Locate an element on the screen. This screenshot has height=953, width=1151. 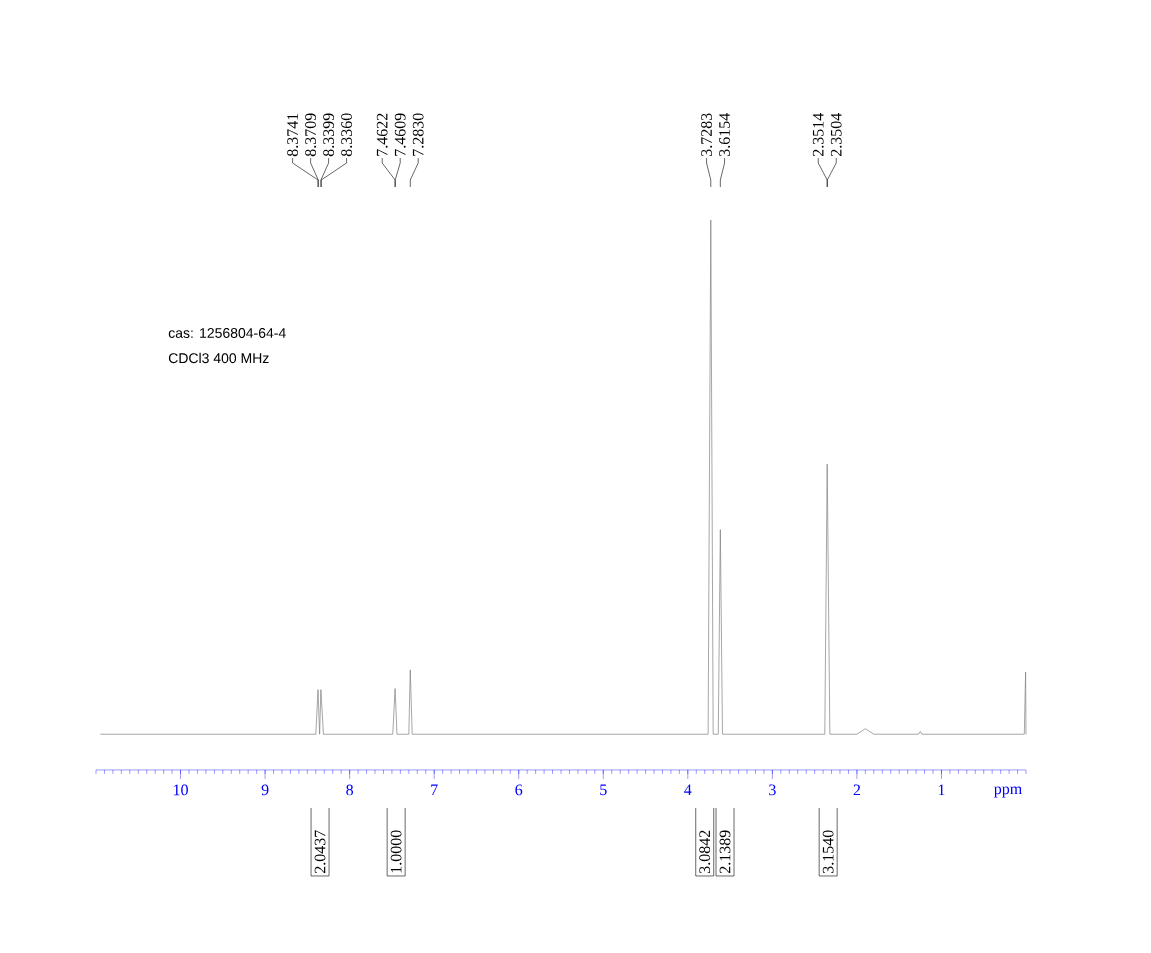
text: 3.6154 is located at coordinates (724, 135).